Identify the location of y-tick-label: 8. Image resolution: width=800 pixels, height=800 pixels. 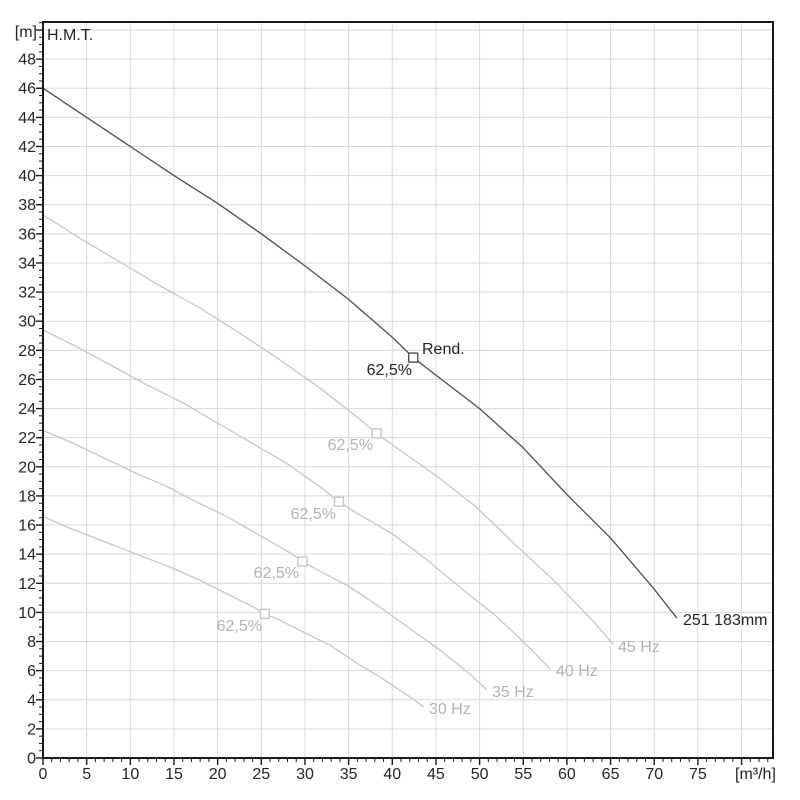
(31, 642).